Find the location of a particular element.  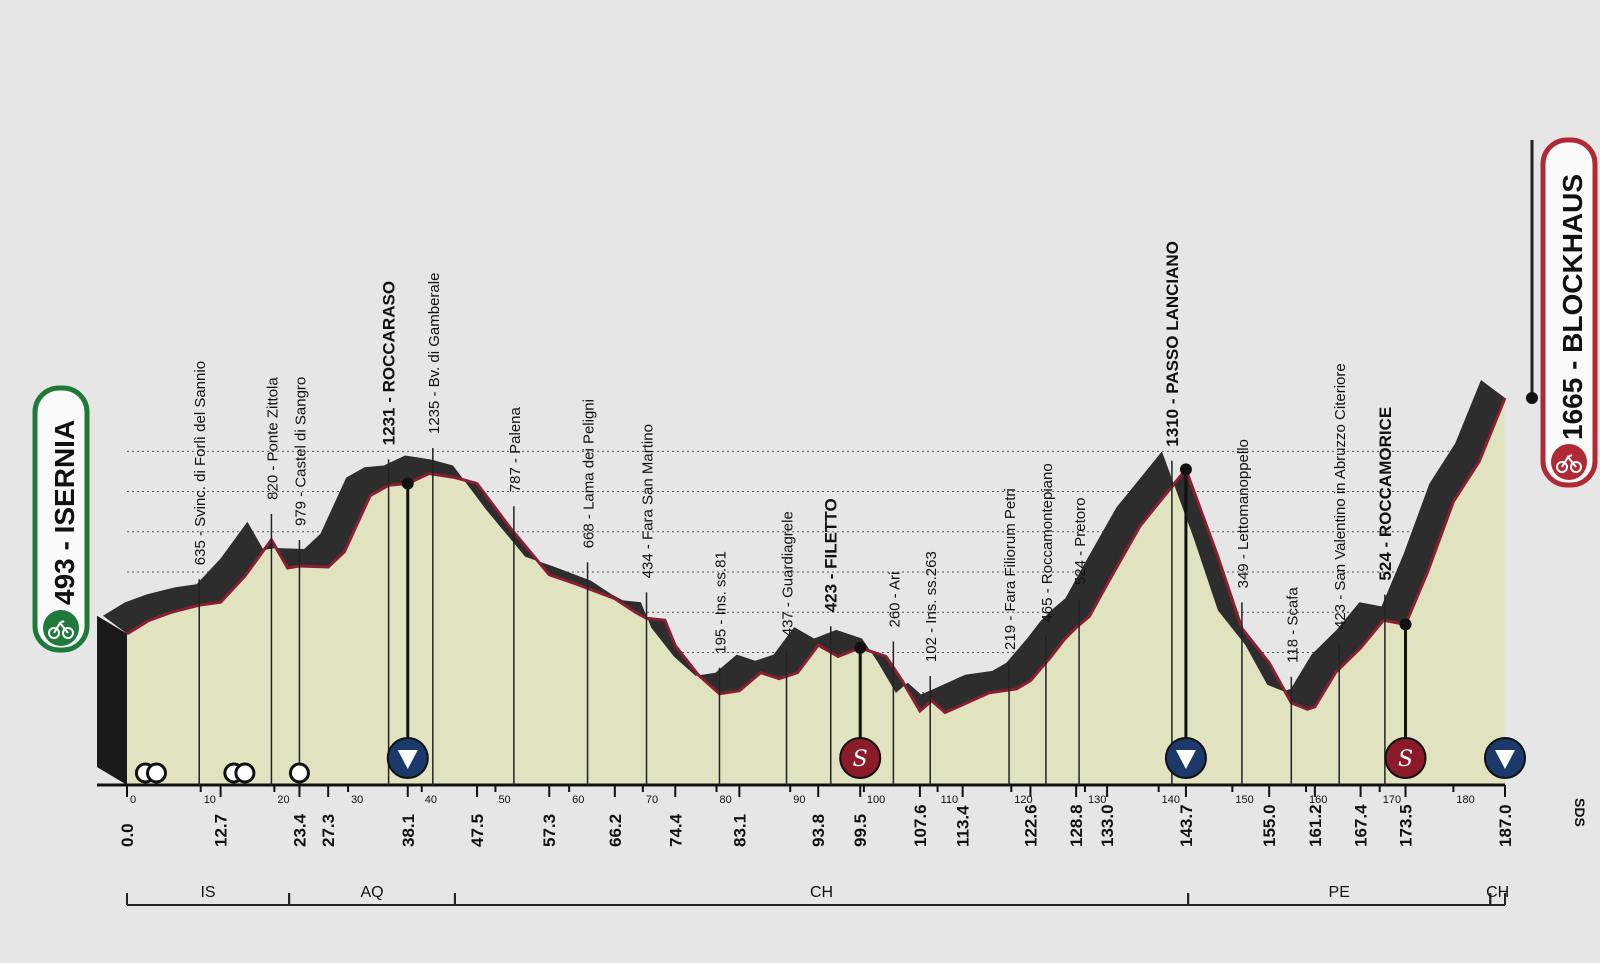

finish-badge: 1665 - BLOCKHAUS is located at coordinates (1569, 312).